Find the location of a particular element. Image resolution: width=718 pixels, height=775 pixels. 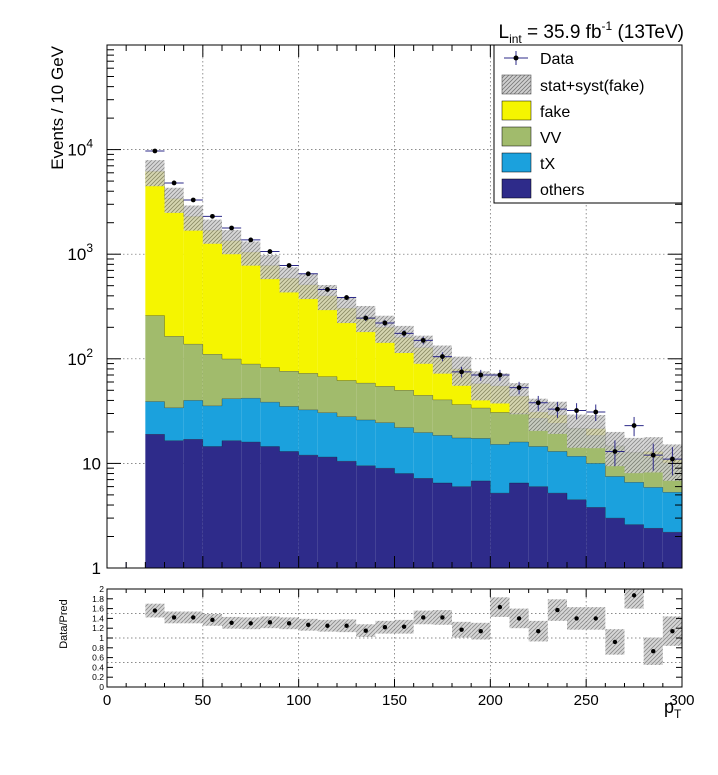

ratio-y-tick-label: 1.8 is located at coordinates (98, 599).